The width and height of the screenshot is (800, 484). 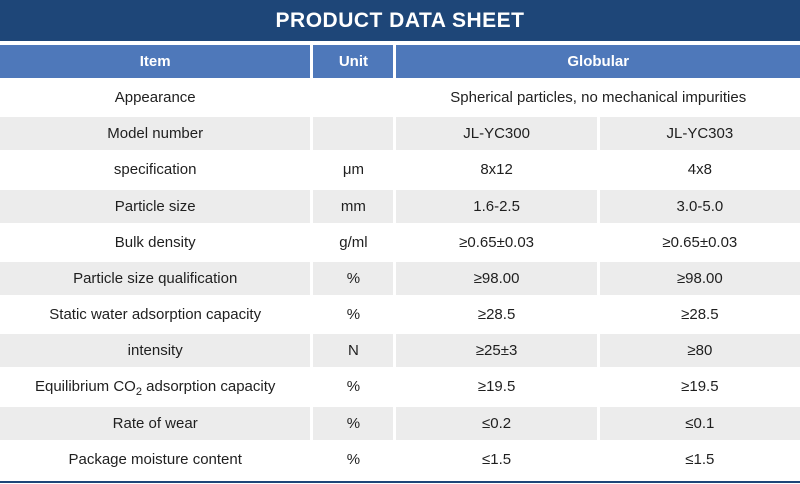 What do you see at coordinates (699, 206) in the screenshot?
I see `value-cell: 3.0-5.0` at bounding box center [699, 206].